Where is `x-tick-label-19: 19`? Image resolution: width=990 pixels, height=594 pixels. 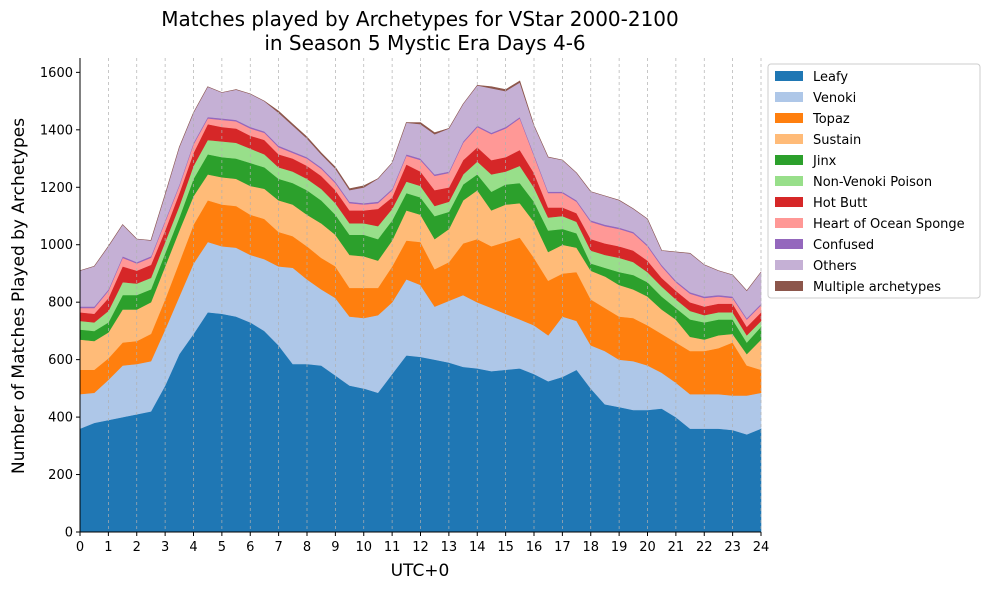 x-tick-label-19: 19 is located at coordinates (619, 547).